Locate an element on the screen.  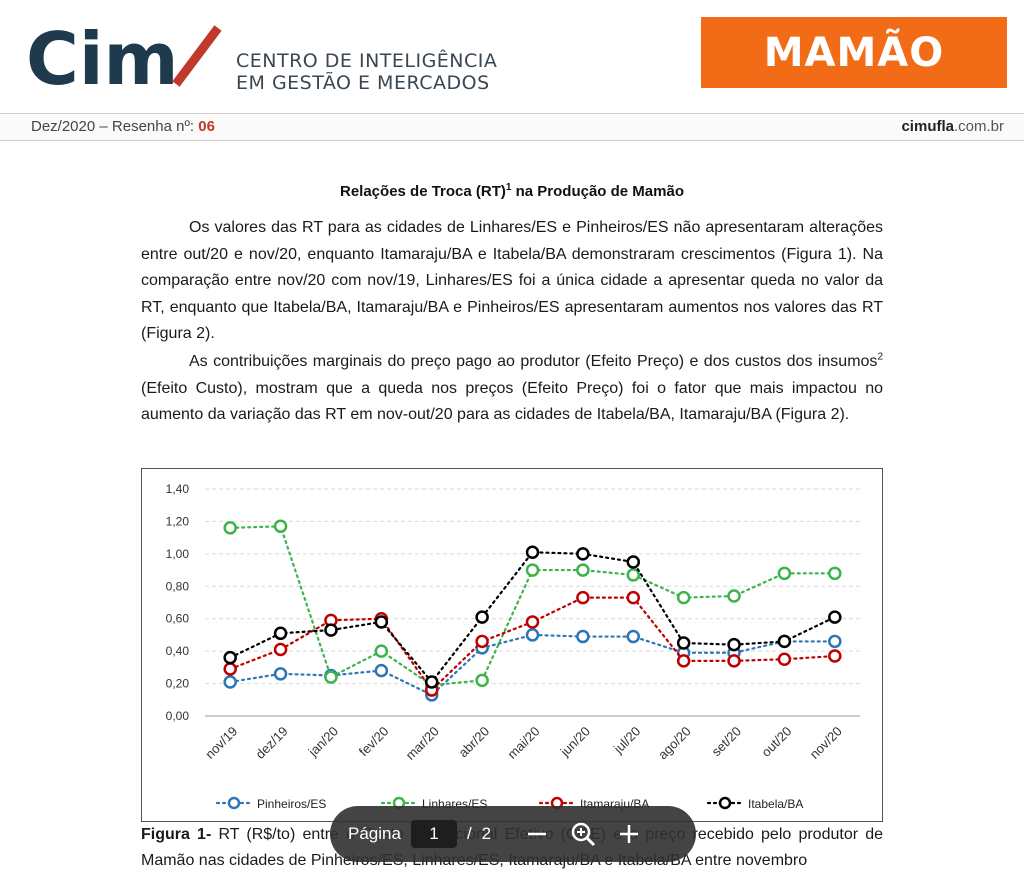
y-tick-label: 1,20 is located at coordinates (178, 521).